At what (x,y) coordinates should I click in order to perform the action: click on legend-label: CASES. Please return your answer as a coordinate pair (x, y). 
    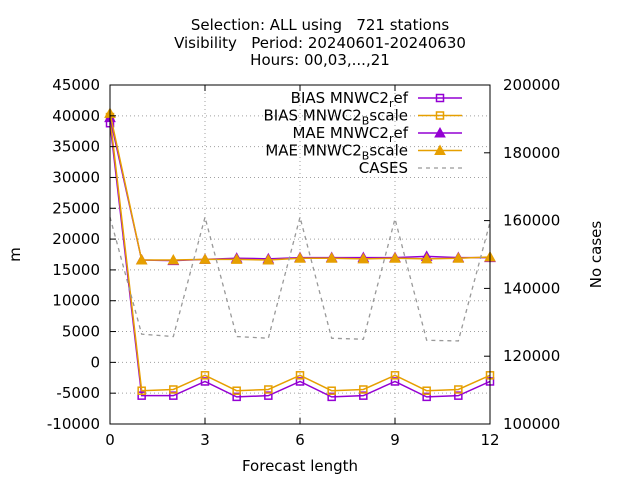
    Looking at the image, I should click on (383, 168).